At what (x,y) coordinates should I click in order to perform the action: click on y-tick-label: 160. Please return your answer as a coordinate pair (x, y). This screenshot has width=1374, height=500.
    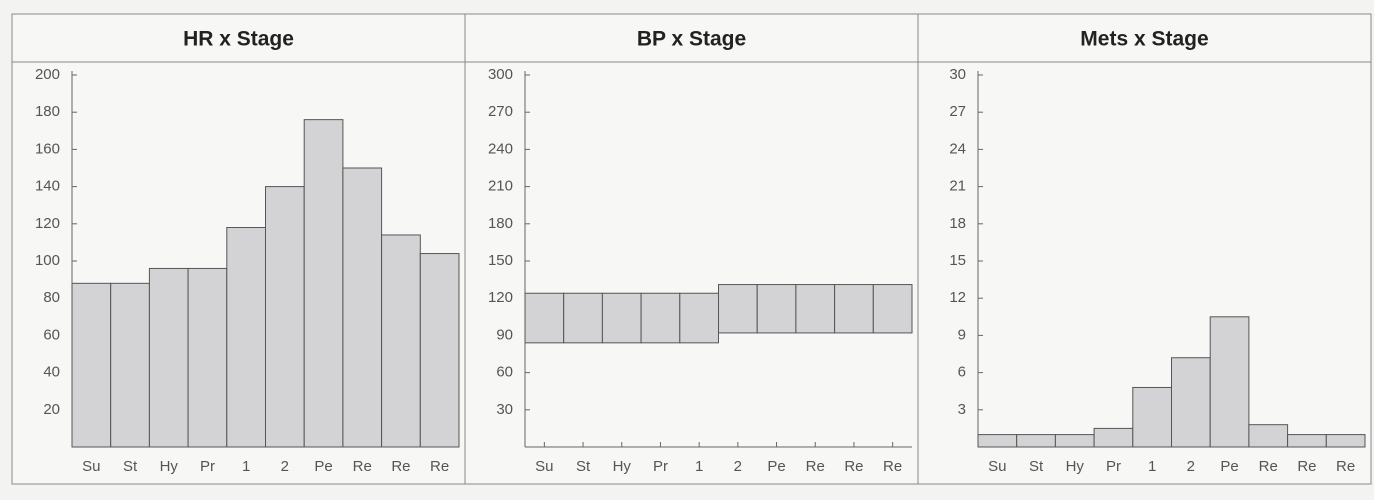
    Looking at the image, I should click on (47, 148).